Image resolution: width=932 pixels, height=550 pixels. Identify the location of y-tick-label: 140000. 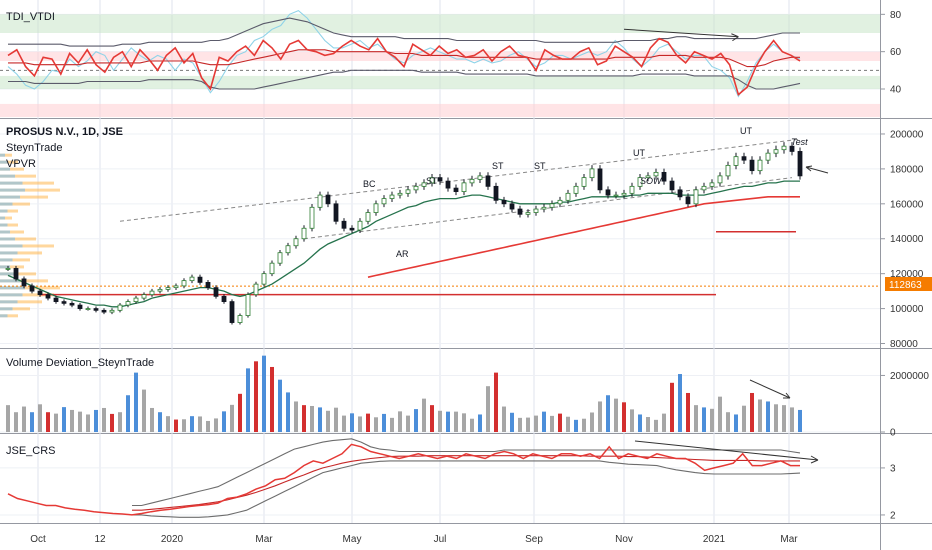
(907, 239).